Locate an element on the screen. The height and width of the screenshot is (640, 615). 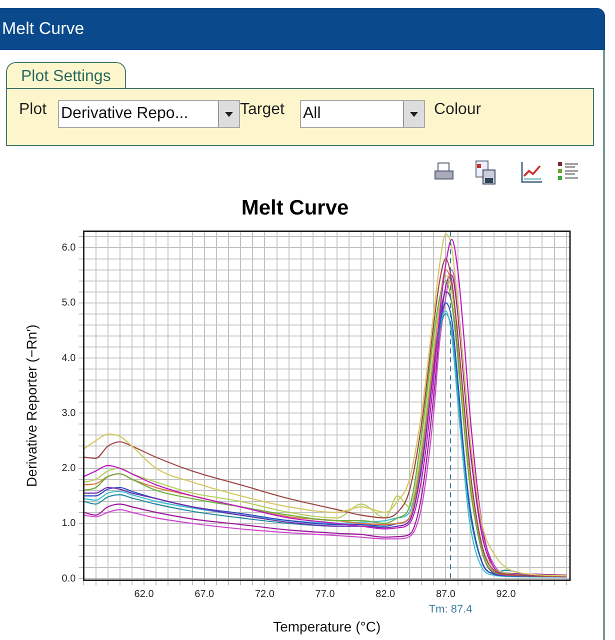
x-axis-title: Temperature (°C) is located at coordinates (327, 626).